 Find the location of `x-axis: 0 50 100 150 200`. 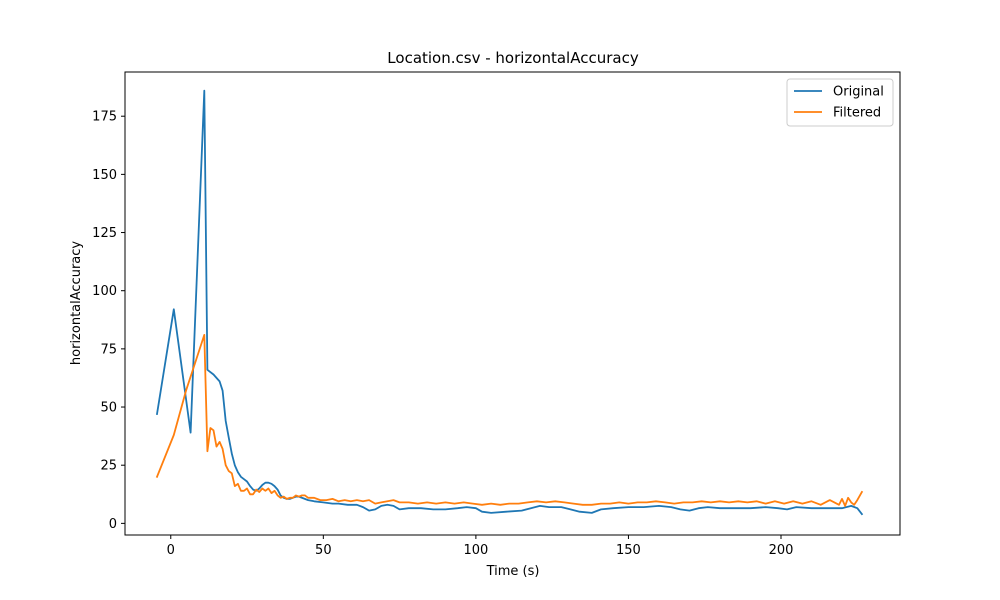

x-axis: 0 50 100 150 200 is located at coordinates (480, 546).